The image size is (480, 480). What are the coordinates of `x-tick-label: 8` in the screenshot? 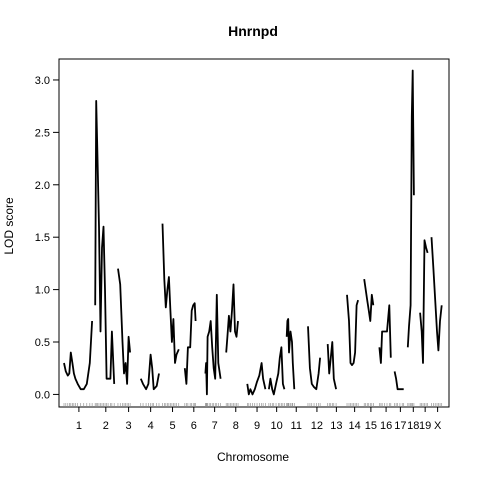 It's located at (236, 426).